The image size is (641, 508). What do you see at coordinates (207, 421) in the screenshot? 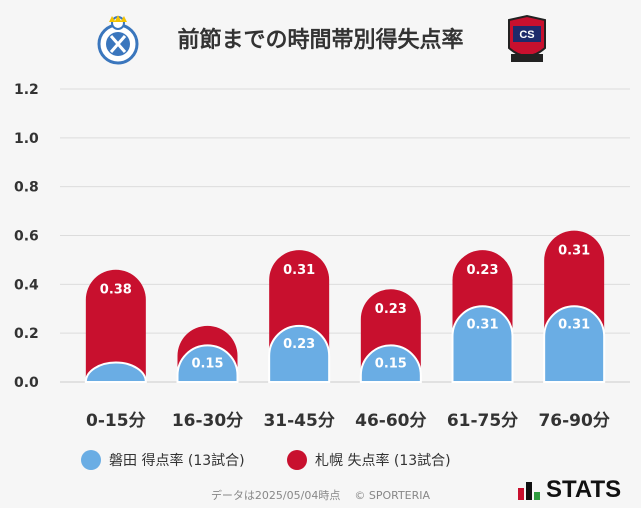
I see `x-tick-label: 16-30分` at bounding box center [207, 421].